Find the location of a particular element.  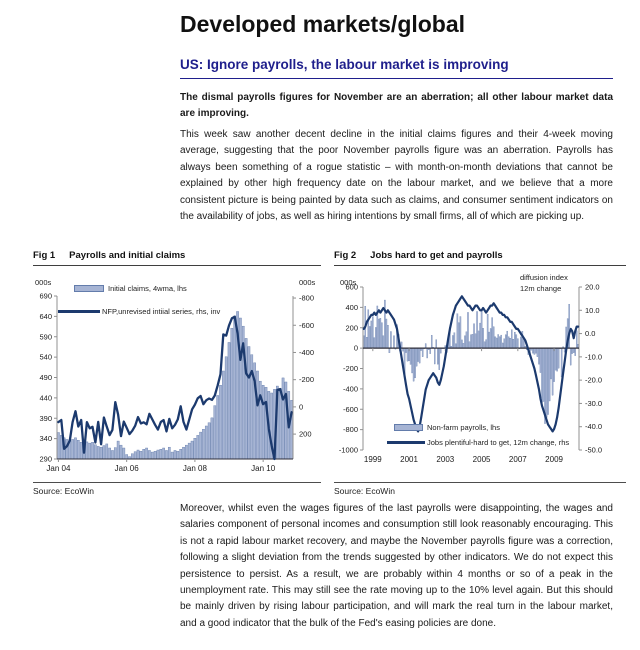

svg-text: Jan 04 is located at coordinates (58, 468).